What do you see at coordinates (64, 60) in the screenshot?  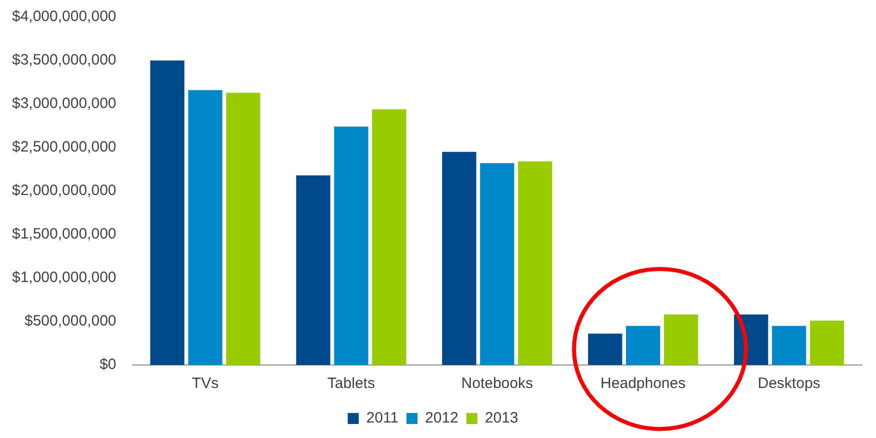 I see `y-tick-label: $3,500,000,000` at bounding box center [64, 60].